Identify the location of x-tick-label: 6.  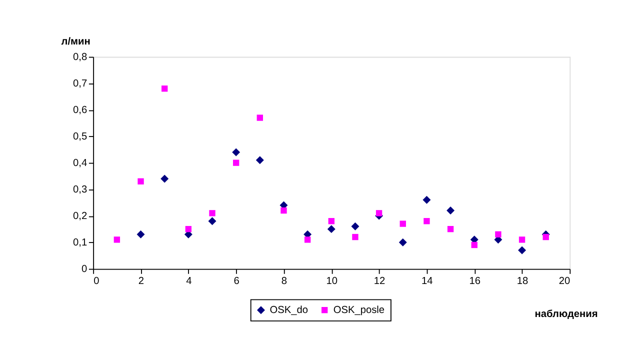
(237, 282).